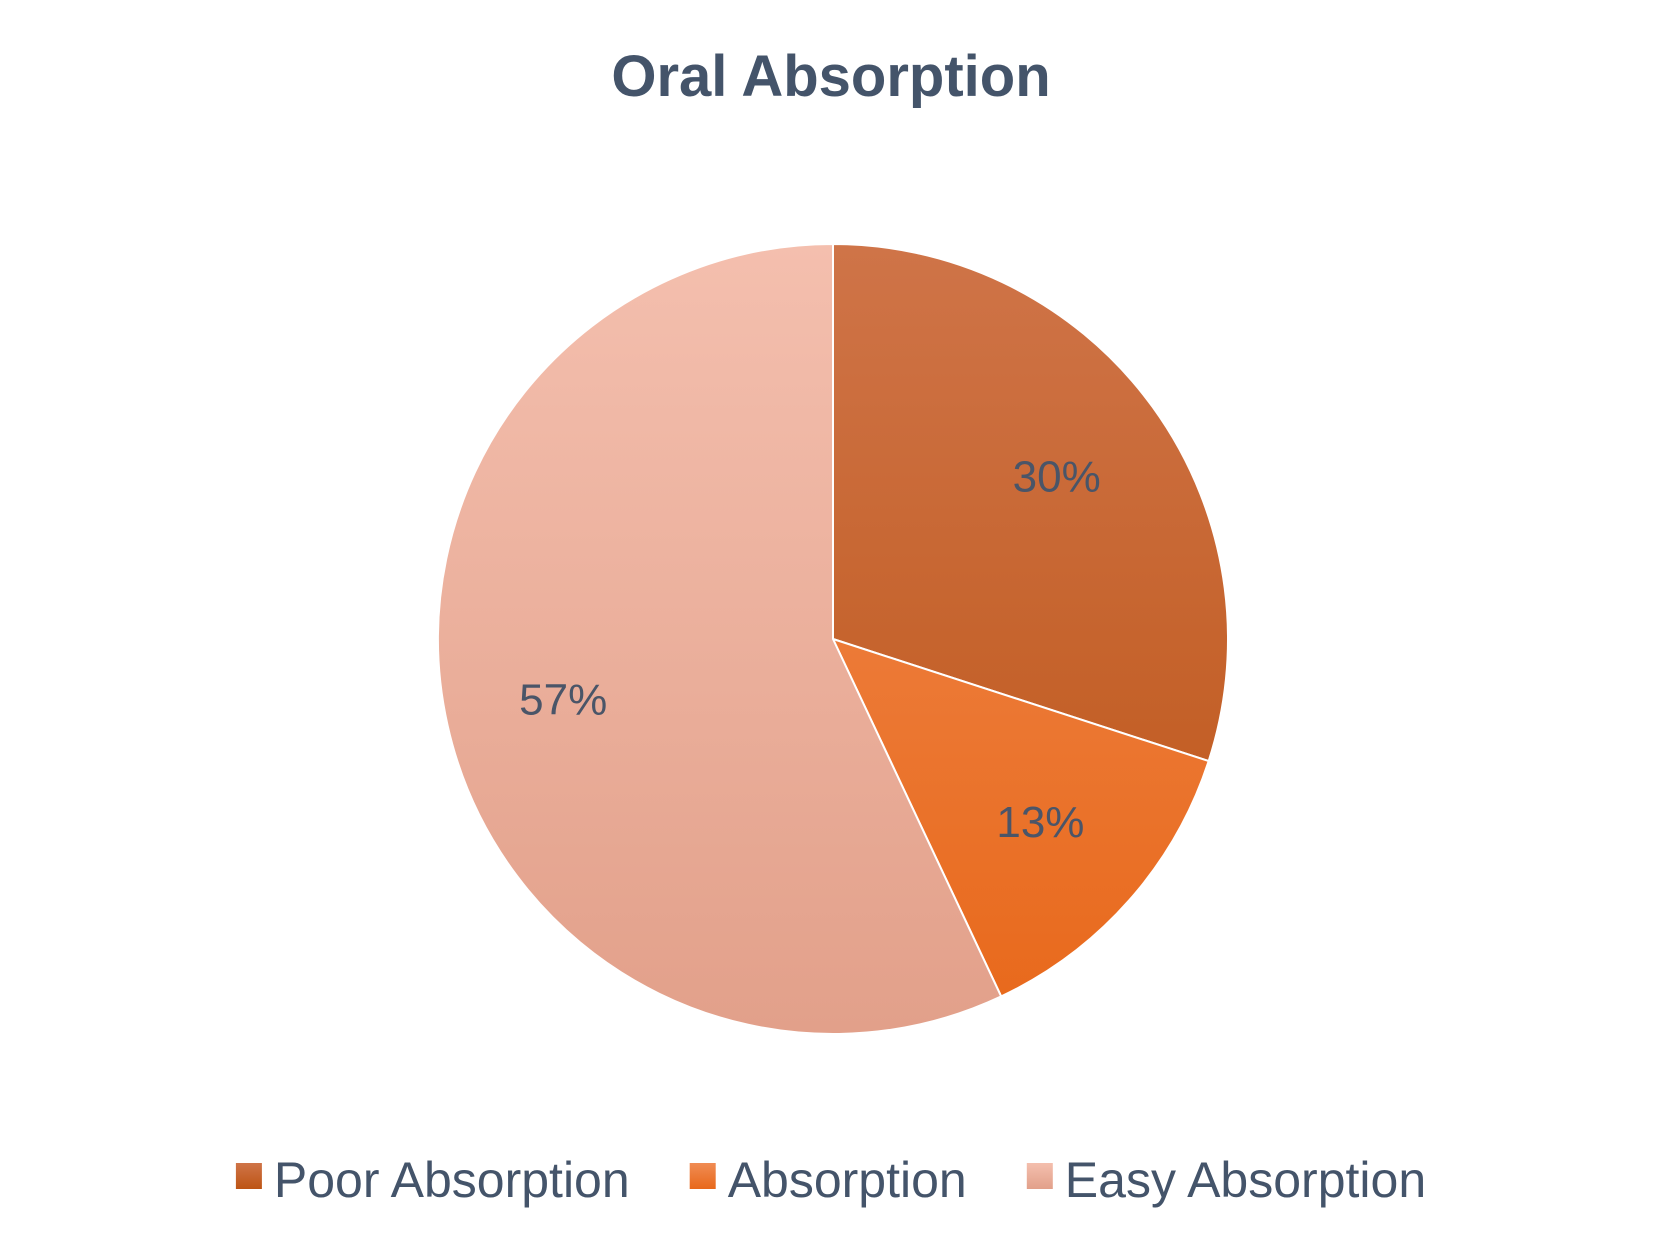 Image resolution: width=1662 pixels, height=1255 pixels. Describe the element at coordinates (248, 1176) in the screenshot. I see `legend-swatch-poor-absorption` at that location.